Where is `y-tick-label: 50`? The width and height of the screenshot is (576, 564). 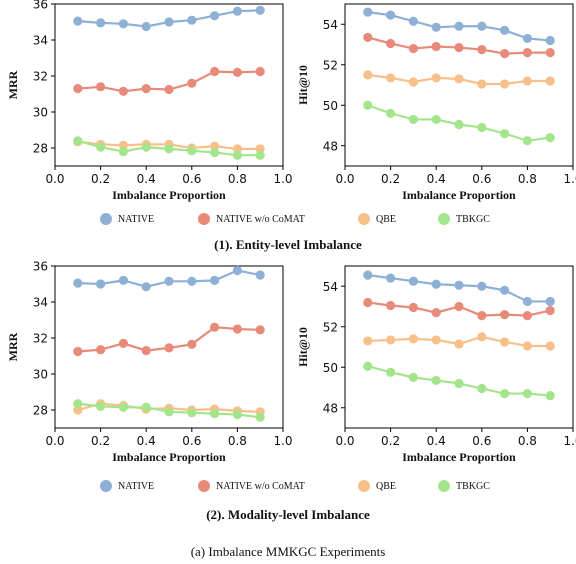
y-tick-label: 50 is located at coordinates (330, 368).